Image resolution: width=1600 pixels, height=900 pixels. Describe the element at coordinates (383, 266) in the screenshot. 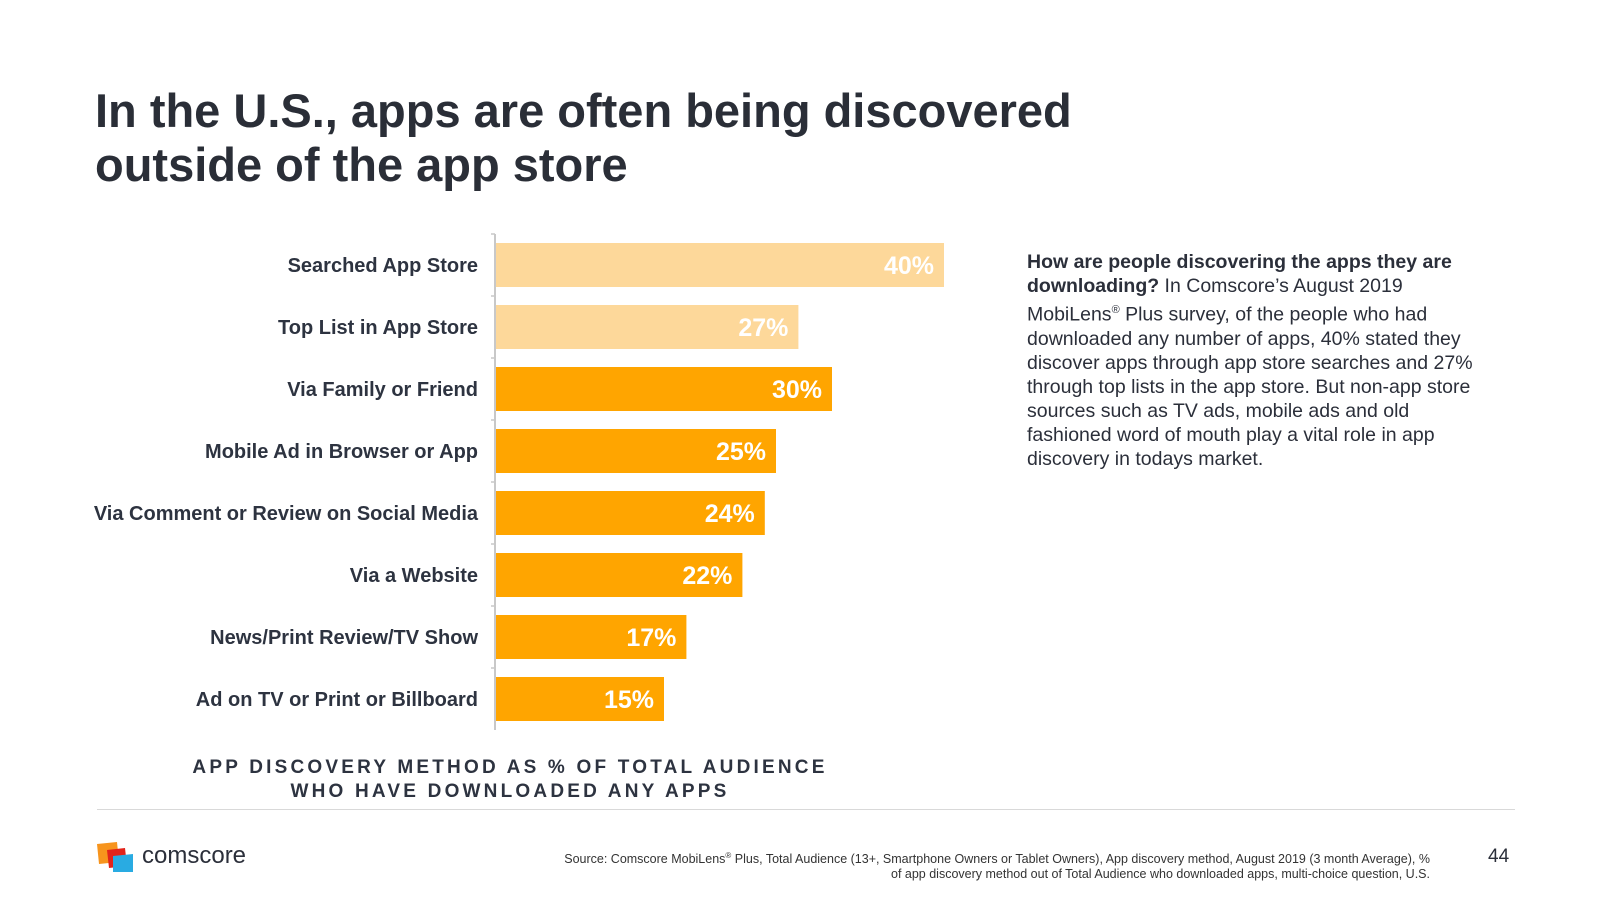

I see `category-label: Searched App Store` at that location.